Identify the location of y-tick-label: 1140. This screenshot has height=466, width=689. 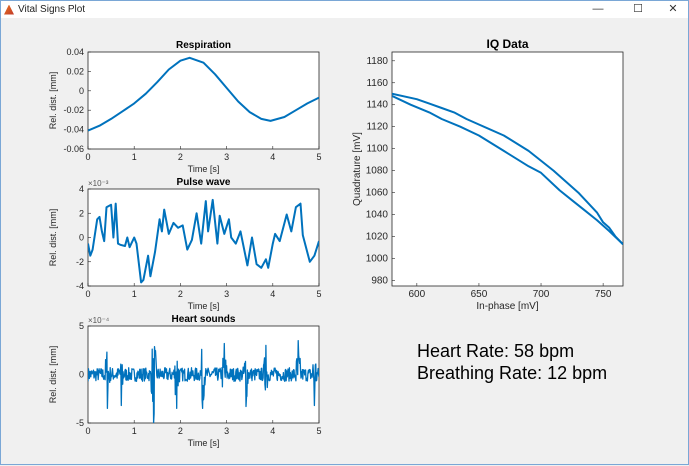
(377, 105).